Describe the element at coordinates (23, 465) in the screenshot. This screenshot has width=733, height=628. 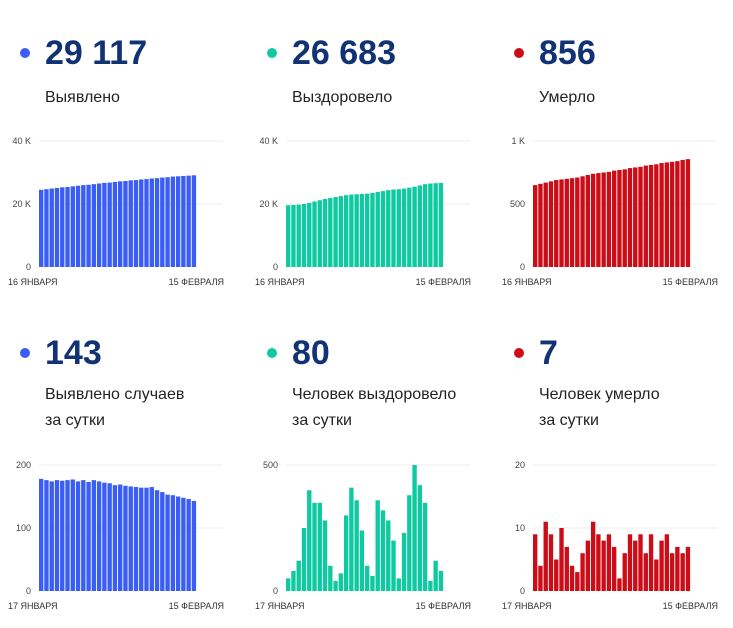
I see `y-tick-label: 200` at that location.